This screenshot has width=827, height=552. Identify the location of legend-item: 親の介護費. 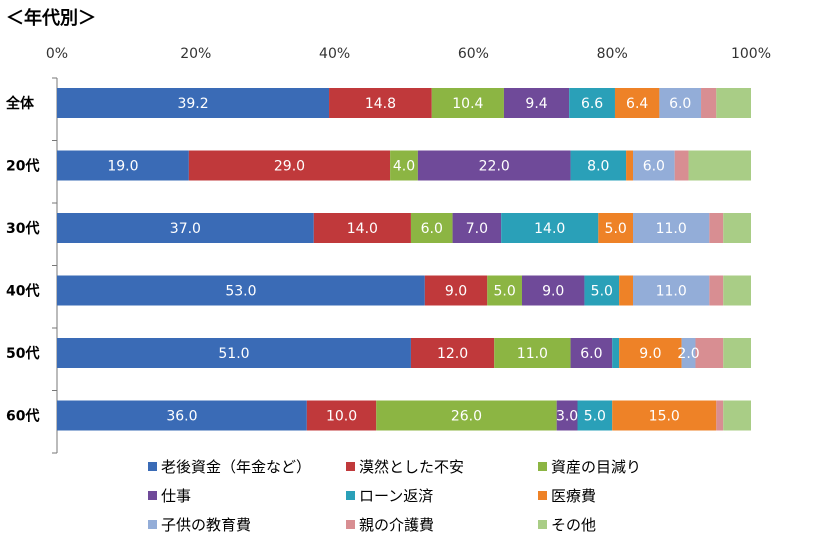
(390, 524).